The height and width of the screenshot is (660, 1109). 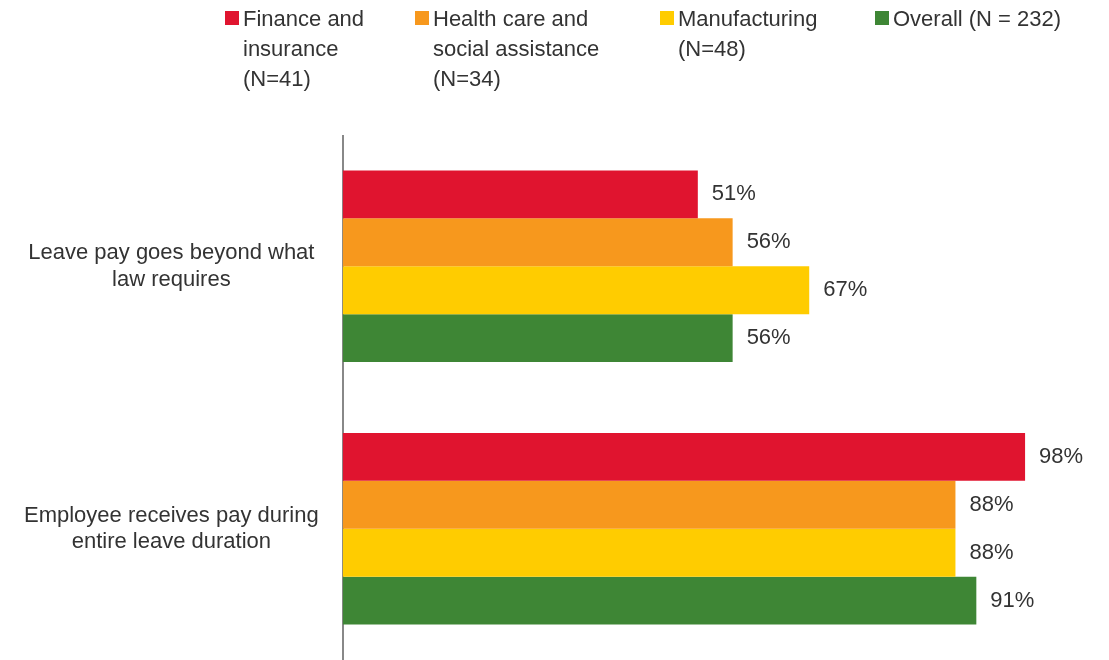 I want to click on y-tick-label: Employee receives pay during entire leave duration, so click(x=171, y=527).